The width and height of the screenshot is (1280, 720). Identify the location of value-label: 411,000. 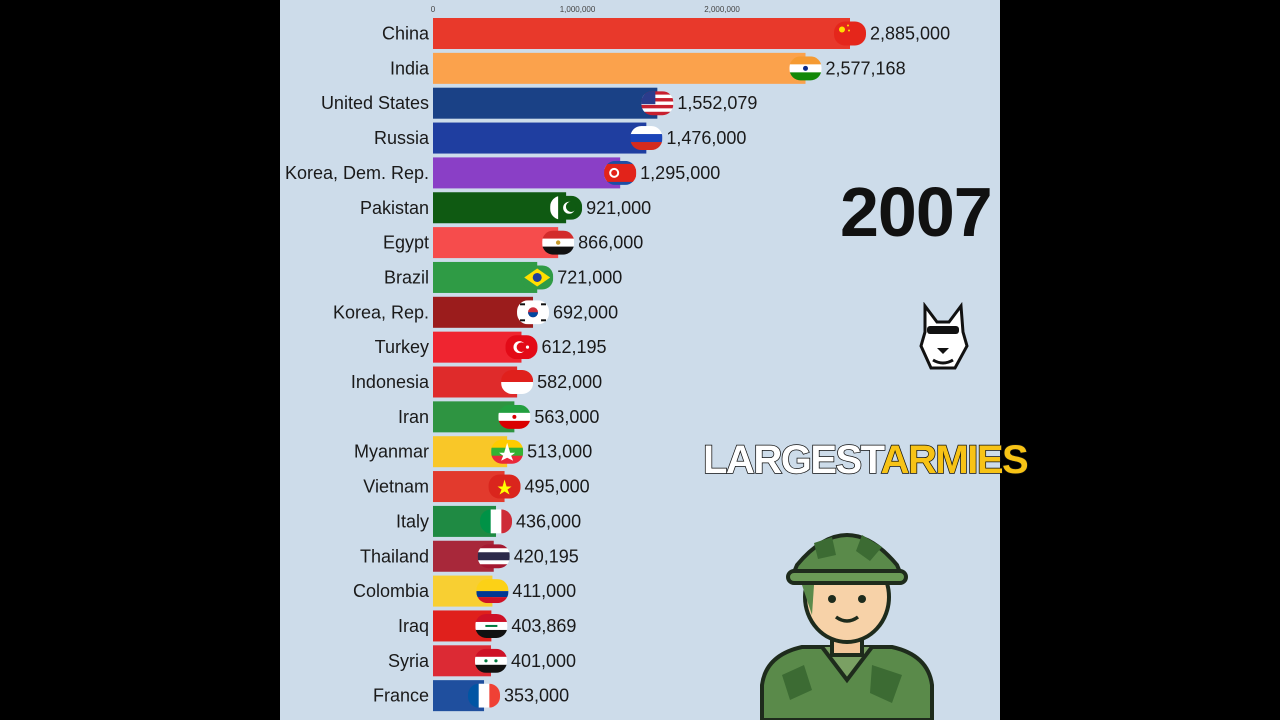
(544, 591).